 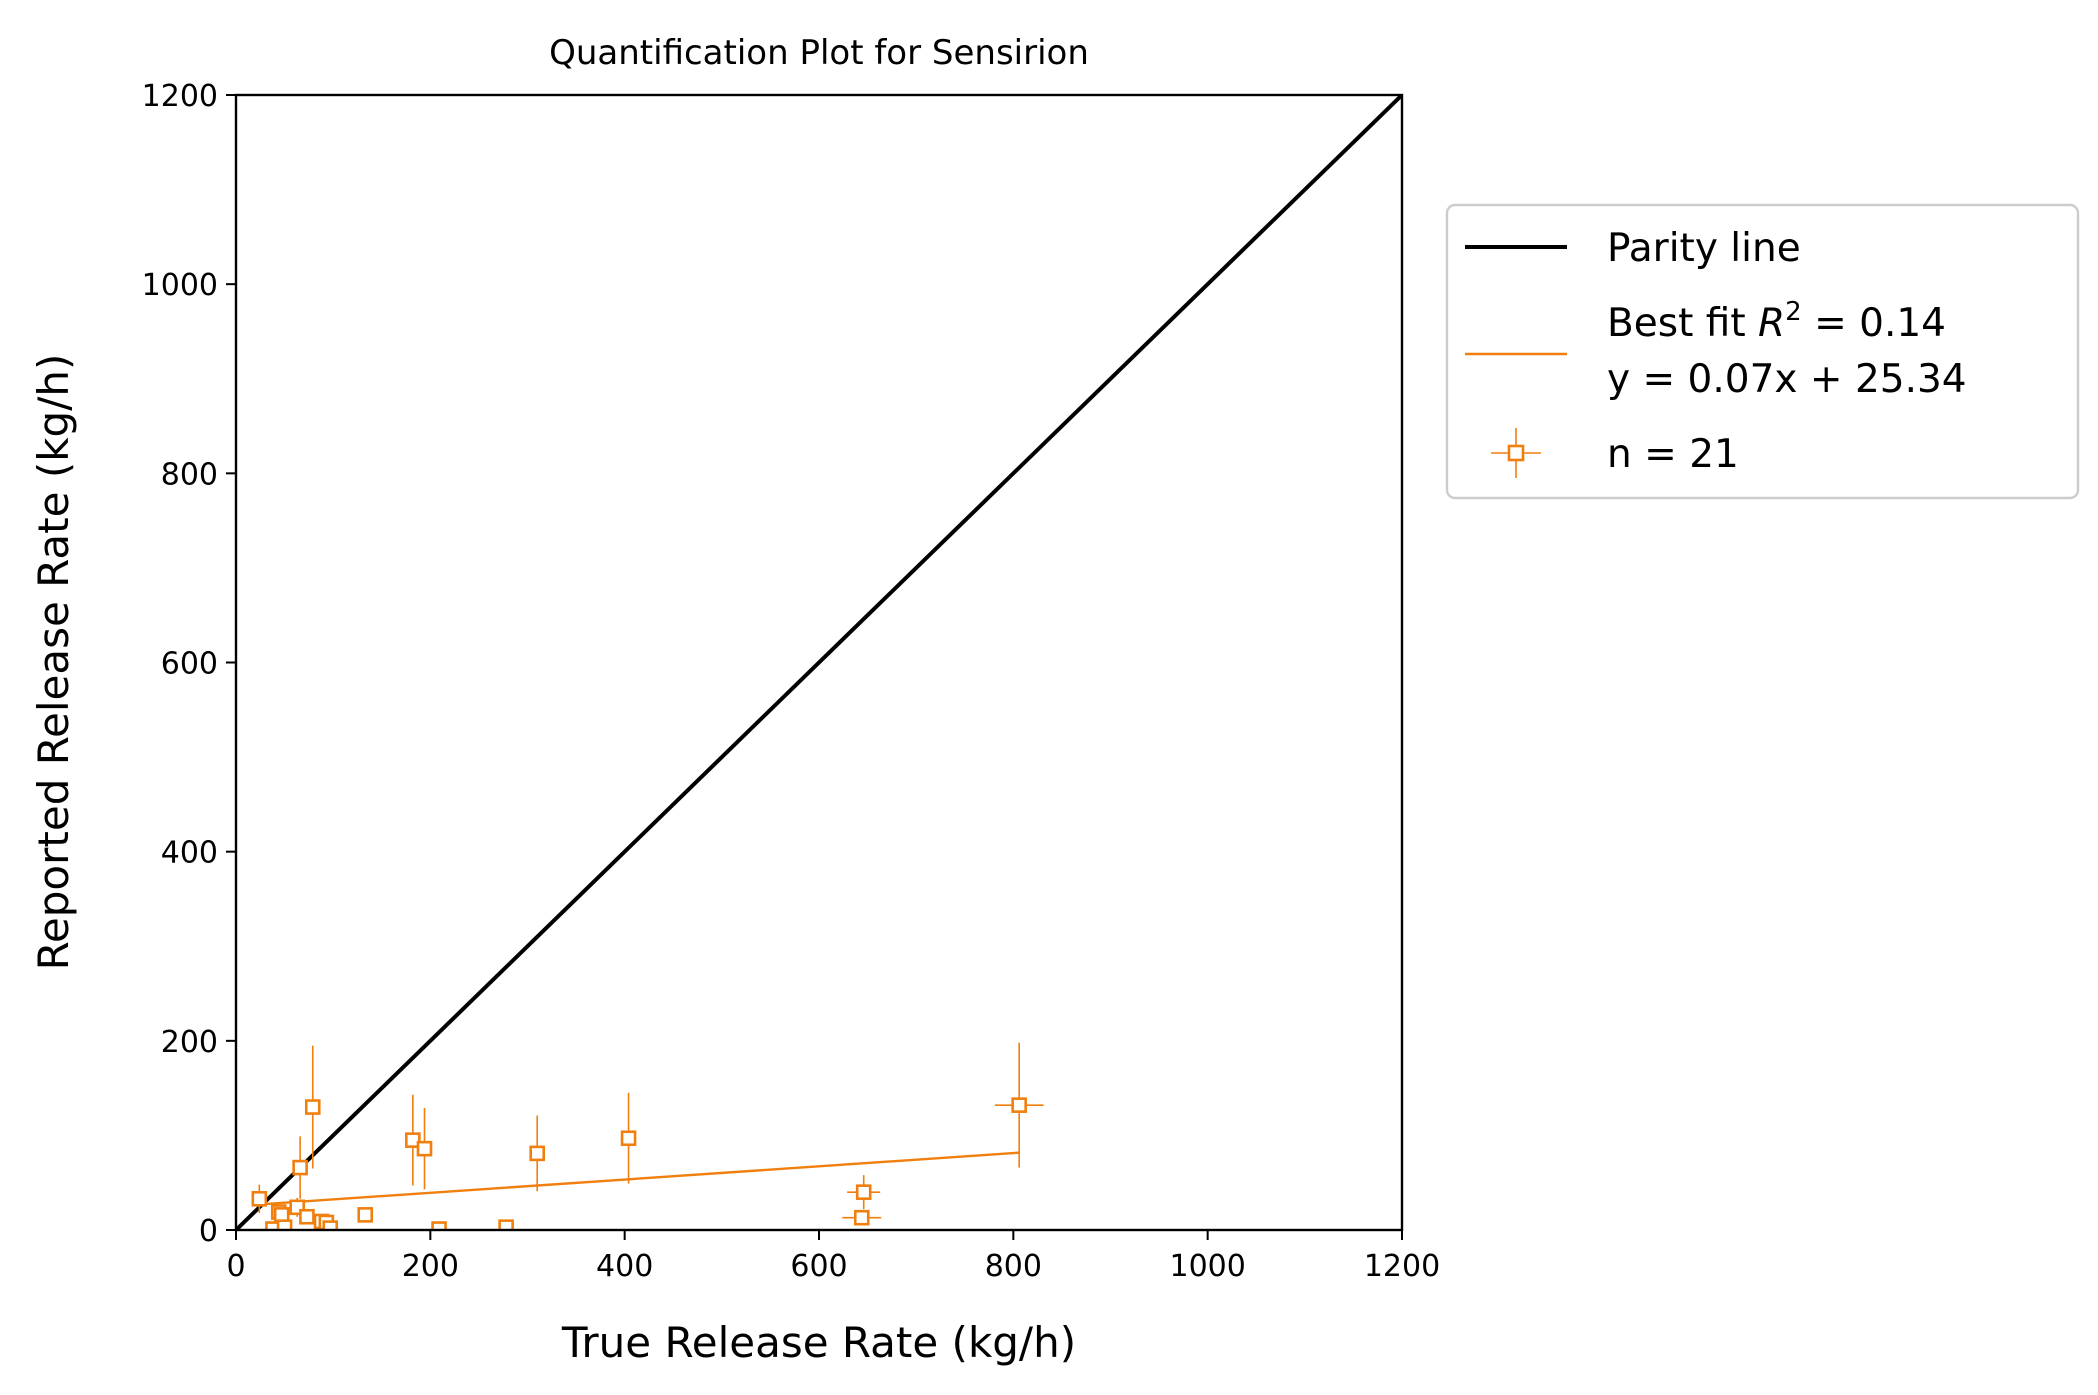 I want to click on x-tick-label: 1000, so click(x=1207, y=1266).